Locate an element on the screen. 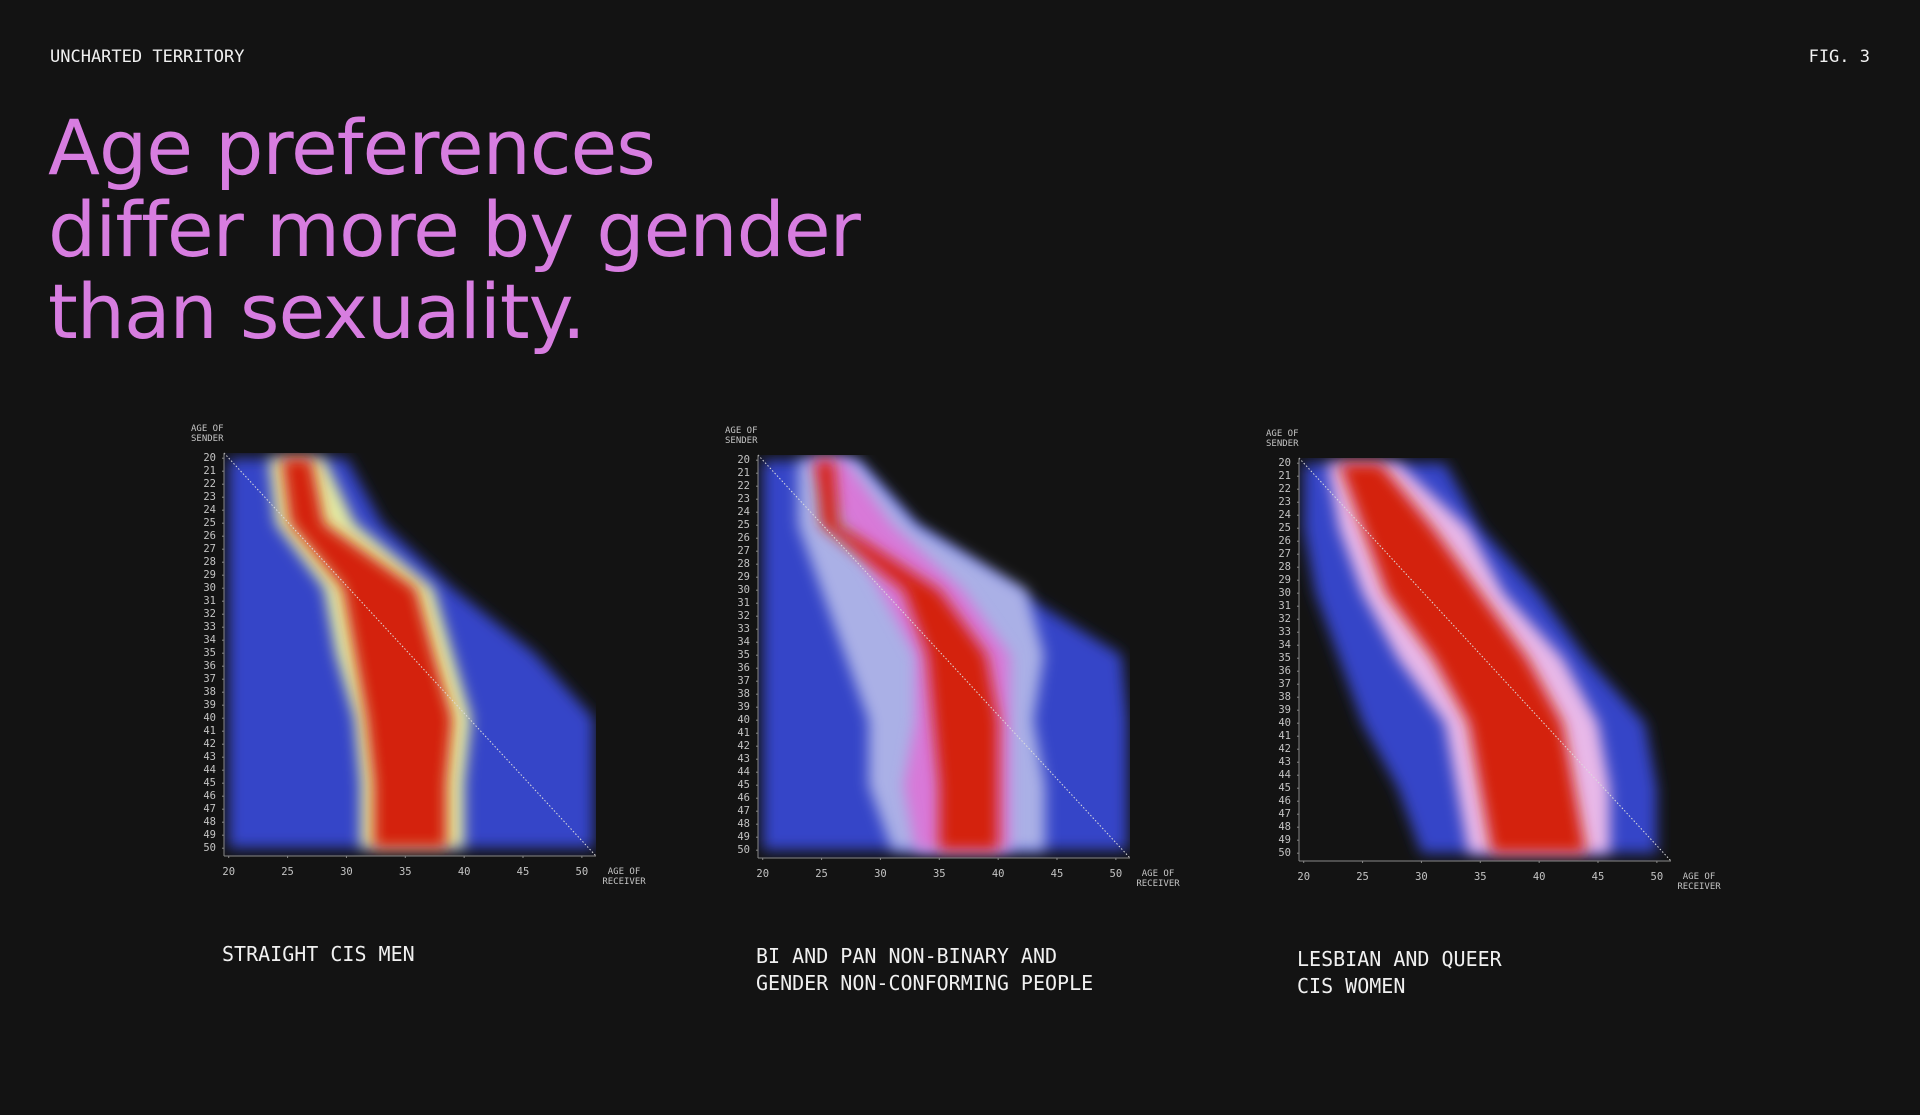 The height and width of the screenshot is (1115, 1920). title-line: Age preferences is located at coordinates (351, 147).